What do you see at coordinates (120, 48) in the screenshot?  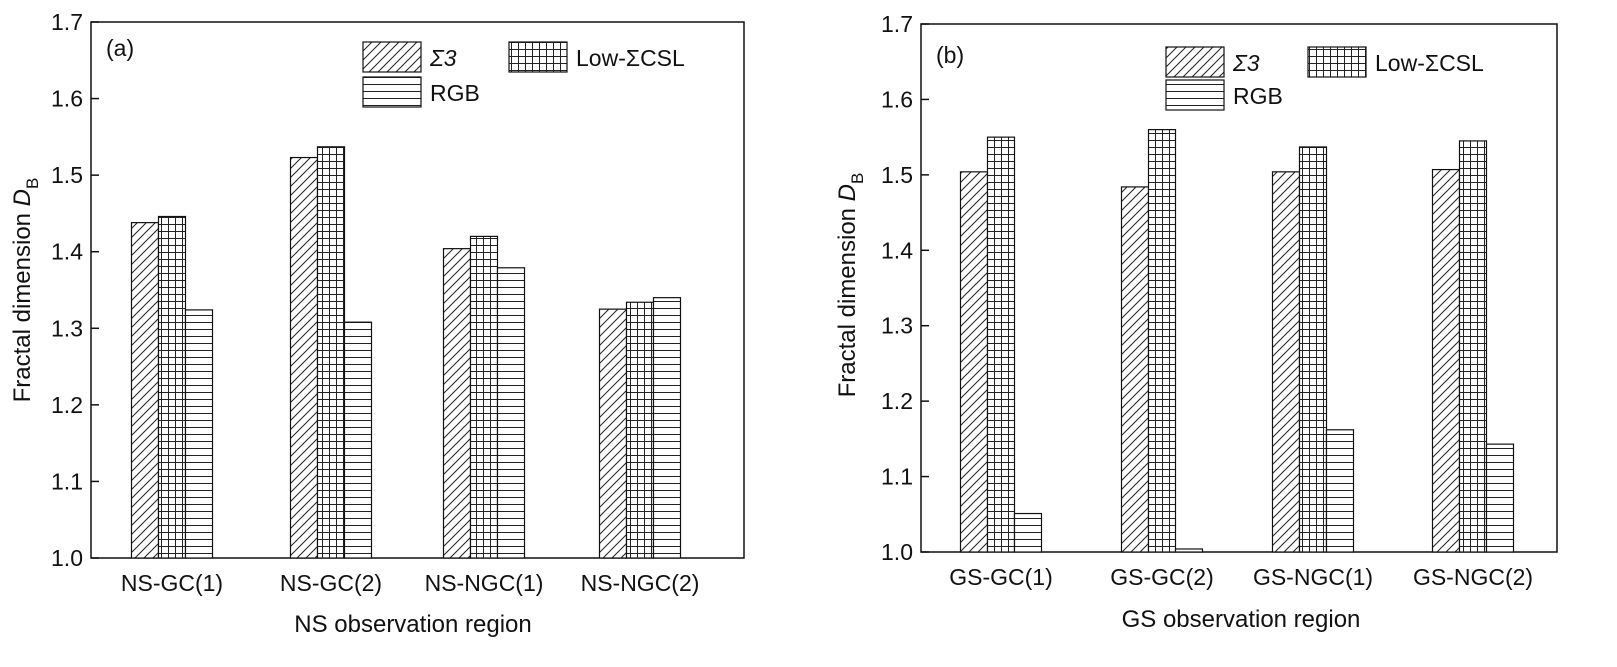 I see `panel-label: (a)` at bounding box center [120, 48].